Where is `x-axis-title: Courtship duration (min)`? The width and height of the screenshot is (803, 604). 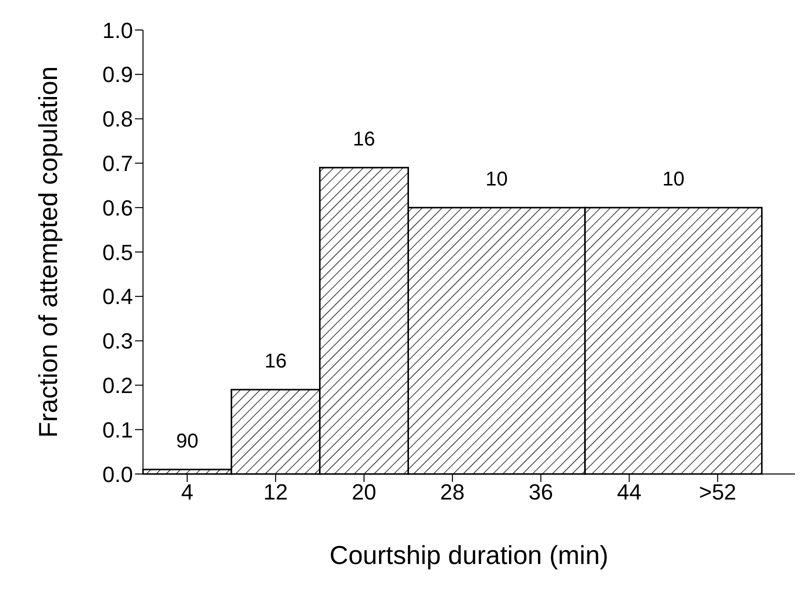
x-axis-title: Courtship duration (min) is located at coordinates (469, 555).